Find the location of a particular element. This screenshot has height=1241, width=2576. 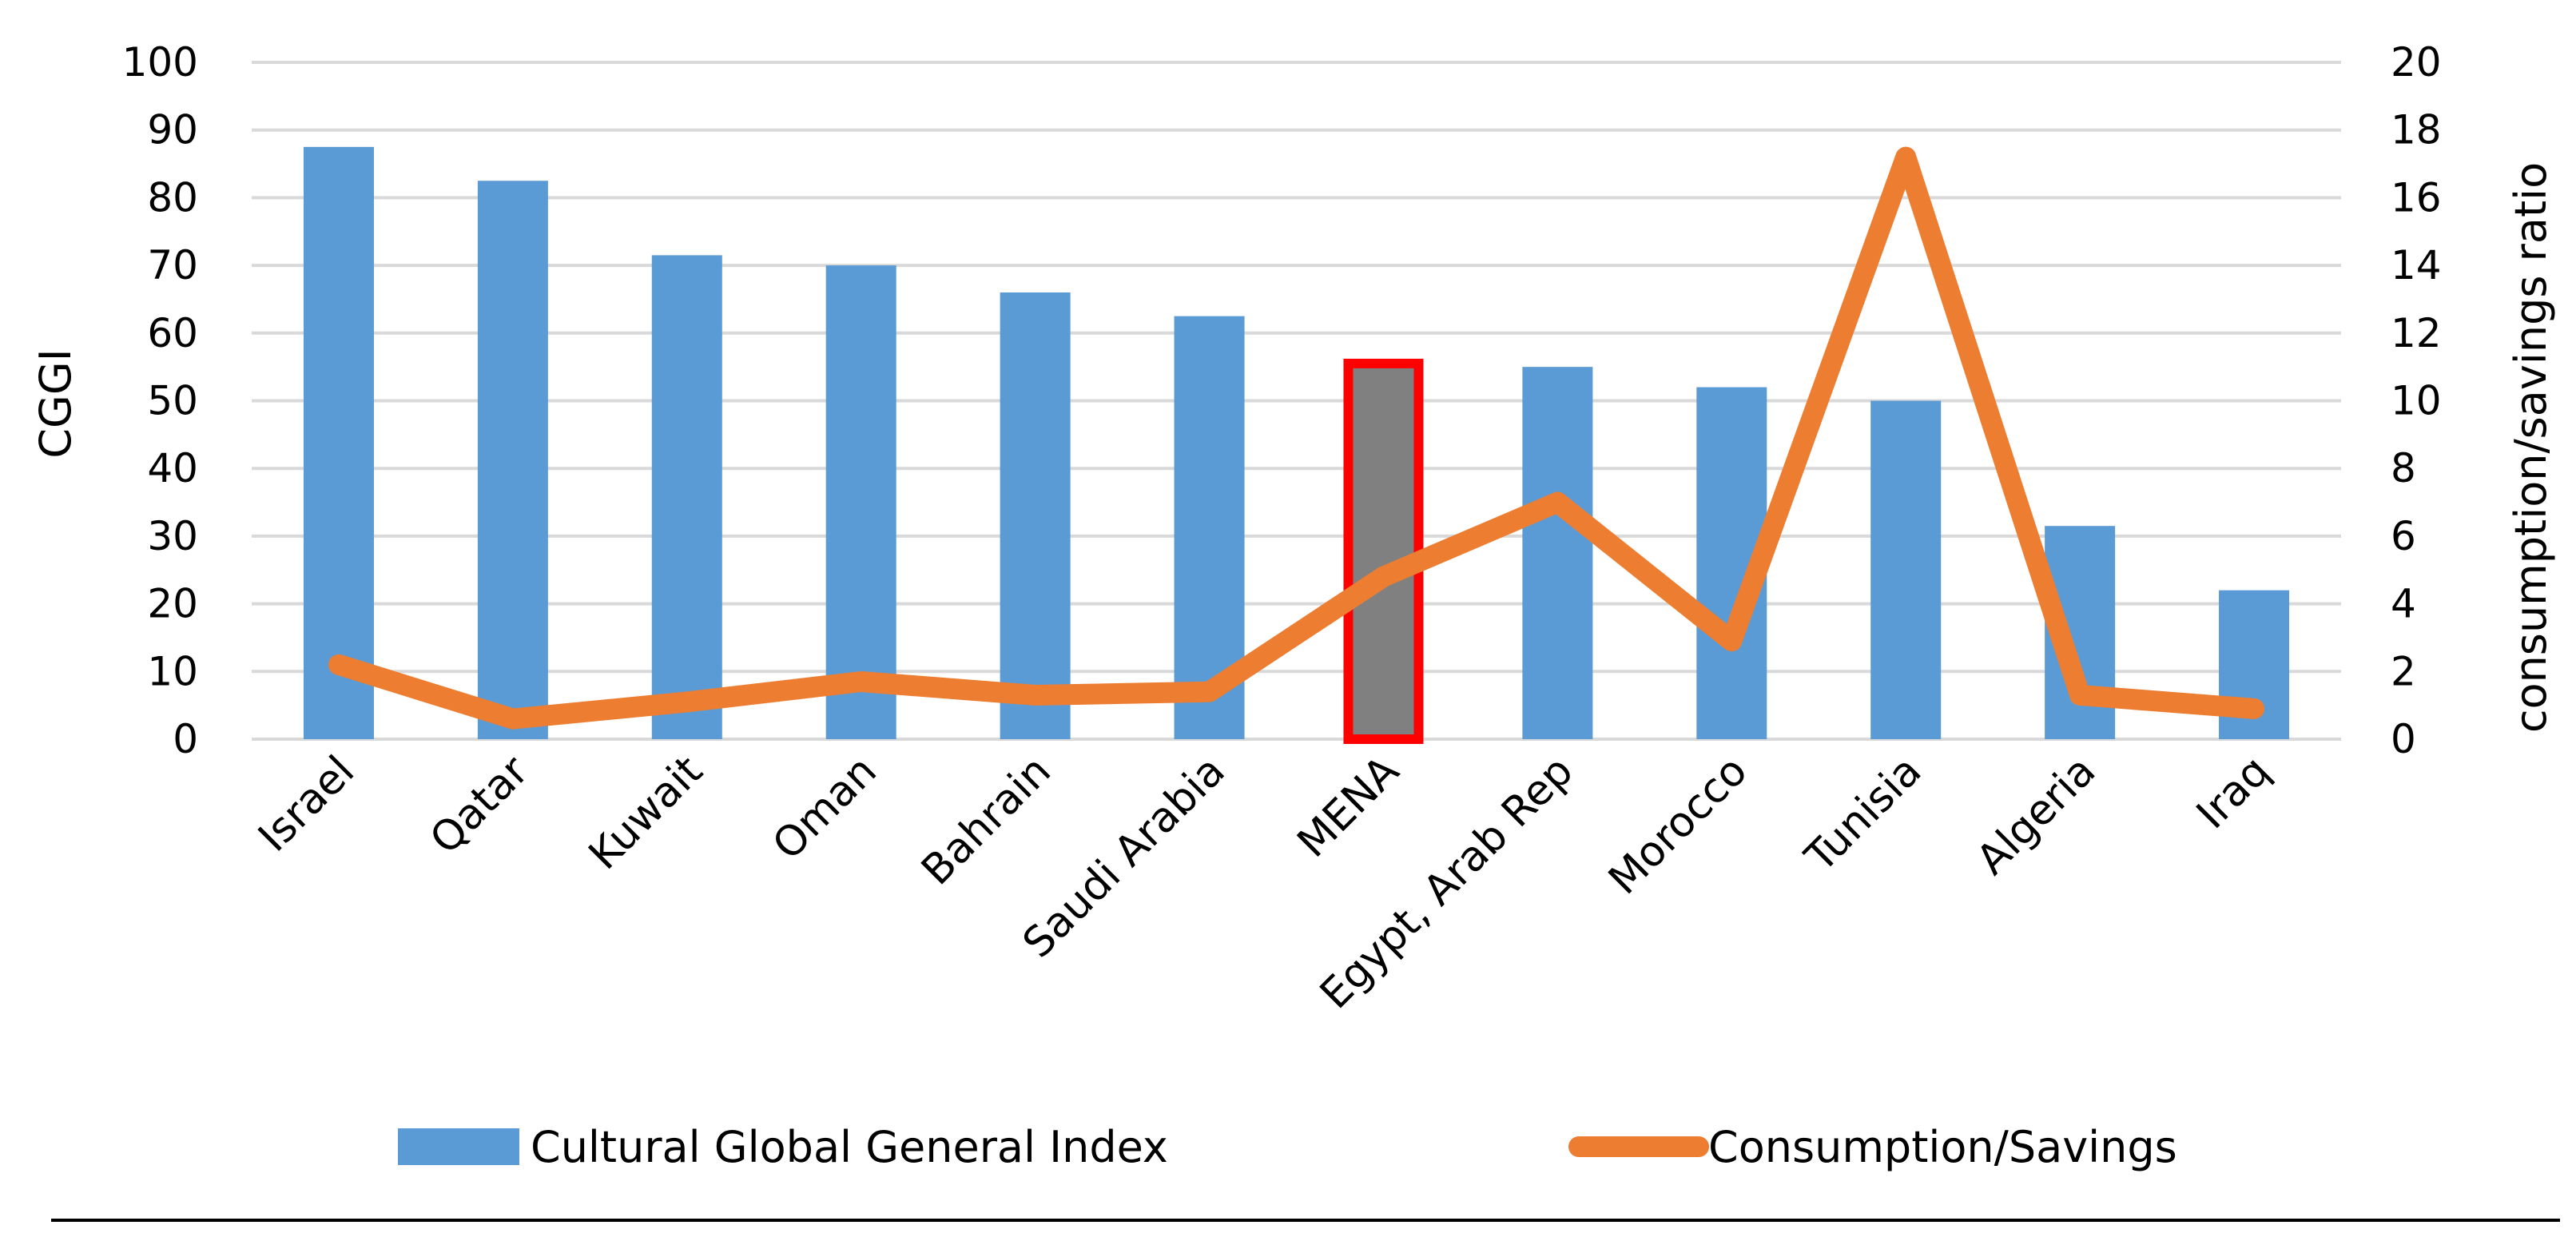

category-label: Kuwait is located at coordinates (646, 813).